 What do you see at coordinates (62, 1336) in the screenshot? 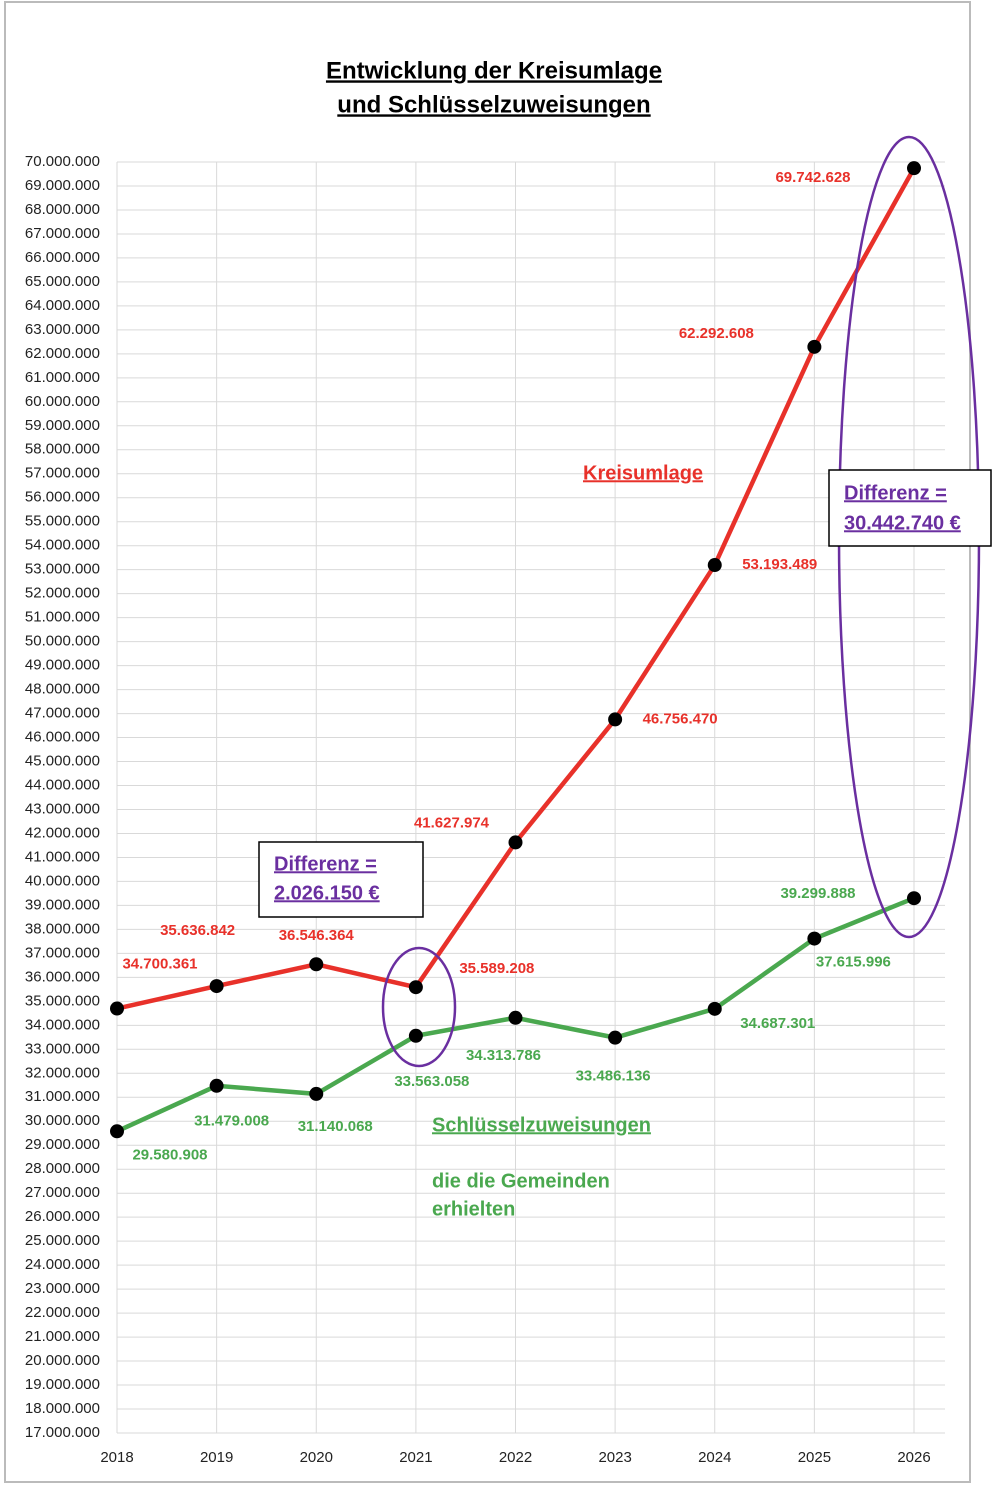
I see `y-tick-label: 21.000.000` at bounding box center [62, 1336].